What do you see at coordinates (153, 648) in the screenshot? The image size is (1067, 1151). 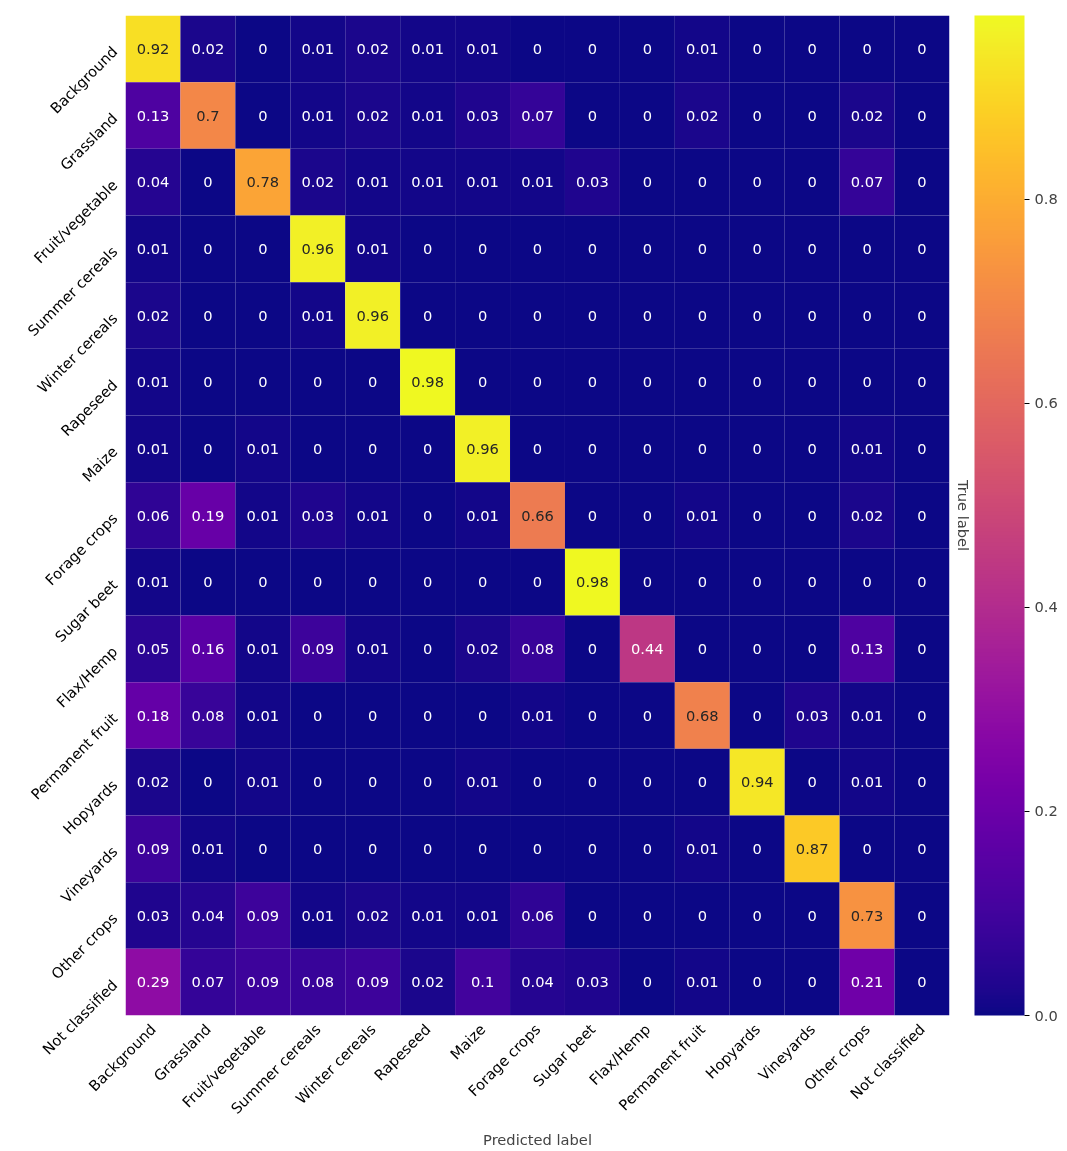 I see `data-label: 0.05` at bounding box center [153, 648].